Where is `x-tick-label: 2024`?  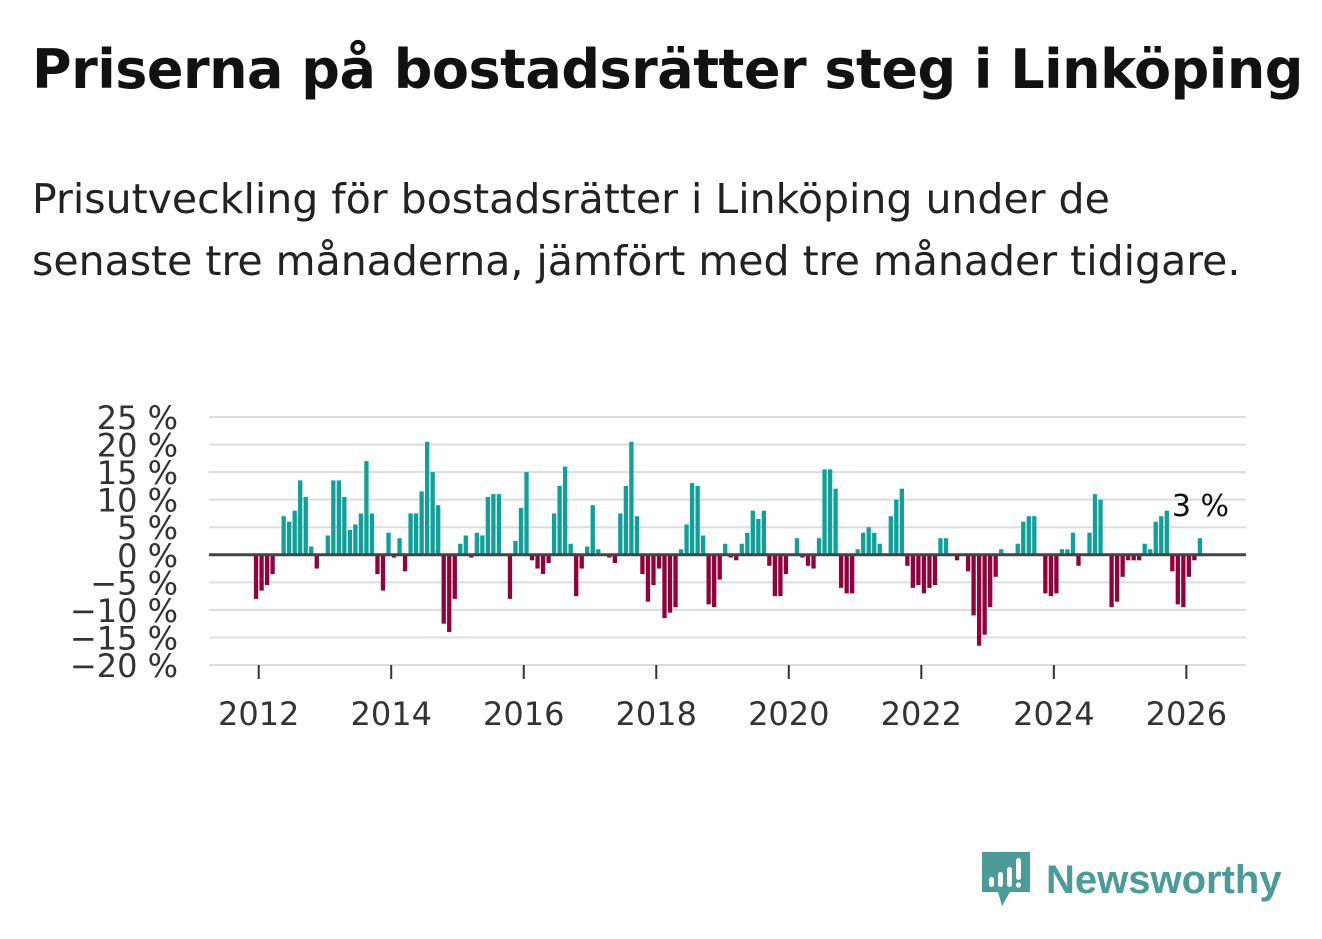
x-tick-label: 2024 is located at coordinates (1053, 714).